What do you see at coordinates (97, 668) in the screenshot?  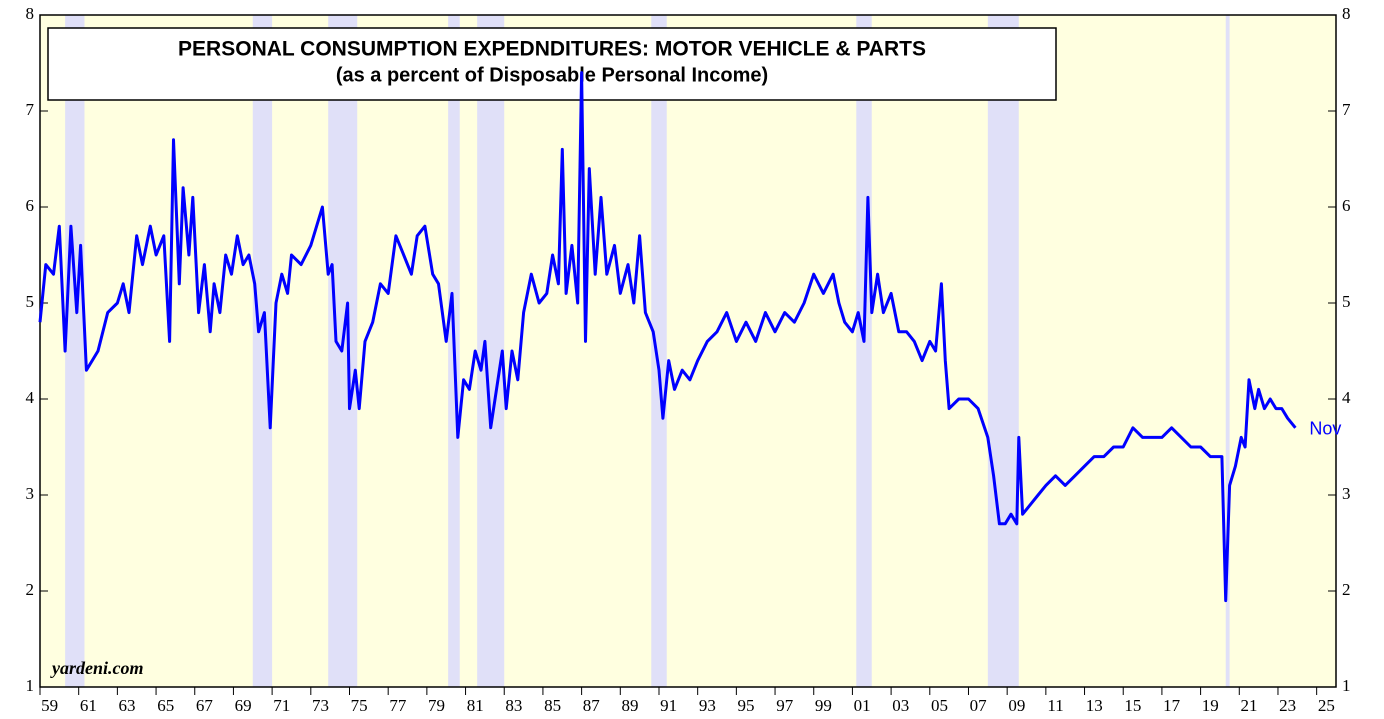 I see `source: yardeni.com` at bounding box center [97, 668].